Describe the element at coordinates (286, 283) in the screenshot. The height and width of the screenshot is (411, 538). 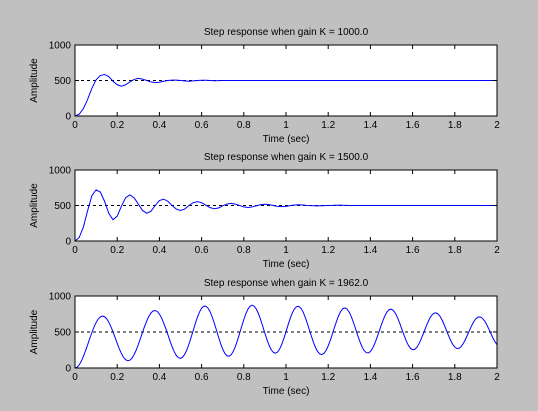
I see `chart-title: Step response when gain K = 1962.0` at that location.